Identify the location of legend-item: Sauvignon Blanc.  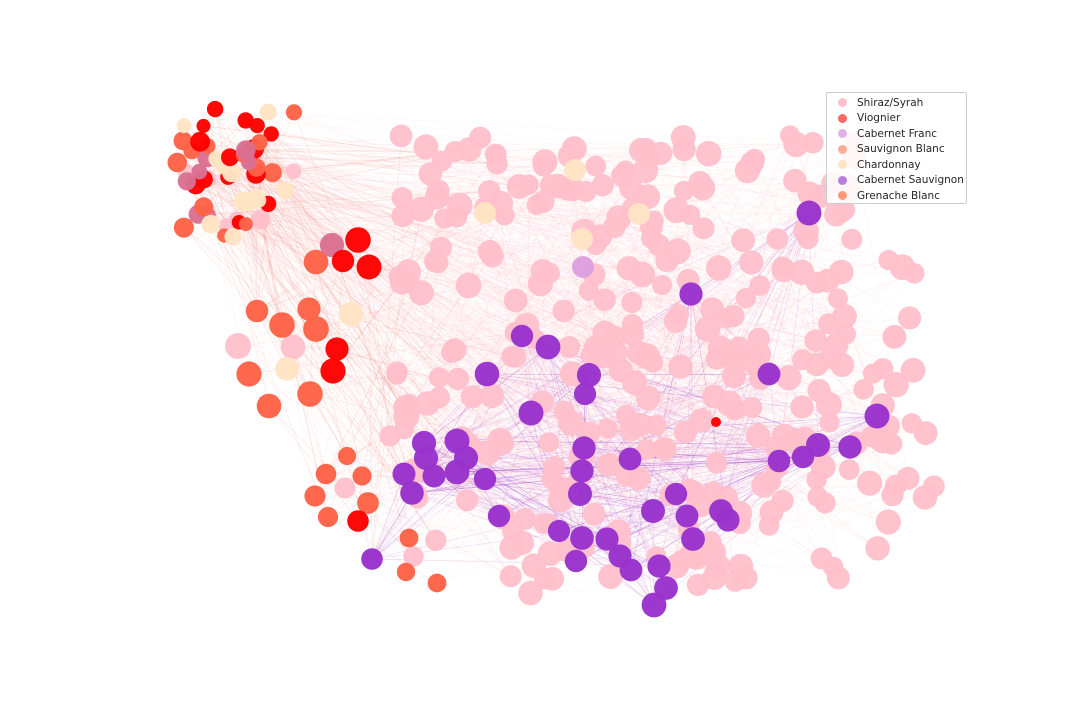
(896, 150).